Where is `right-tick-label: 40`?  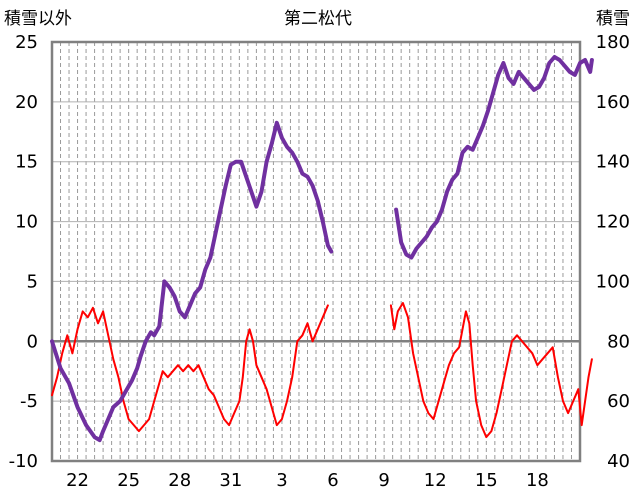 right-tick-label: 40 is located at coordinates (618, 461).